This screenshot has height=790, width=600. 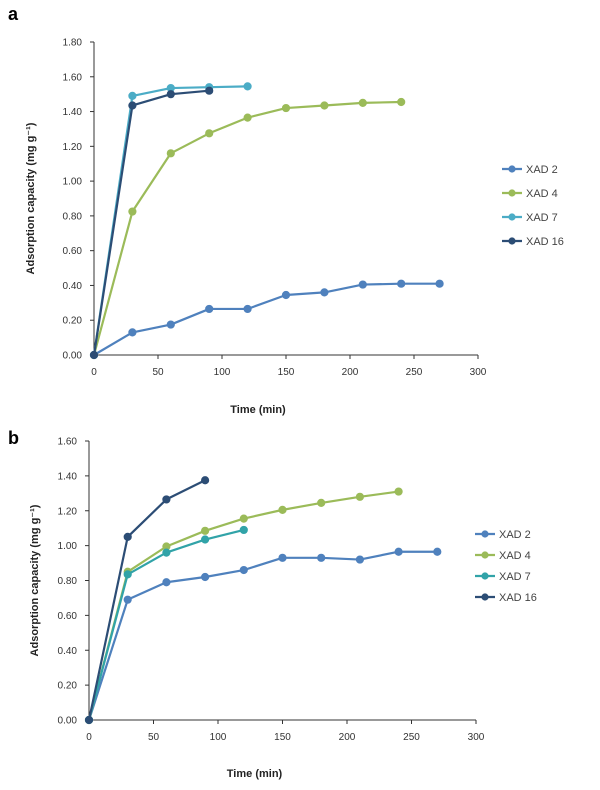 What do you see at coordinates (266, 319) in the screenshot?
I see `chart-a-series-xad-2-line` at bounding box center [266, 319].